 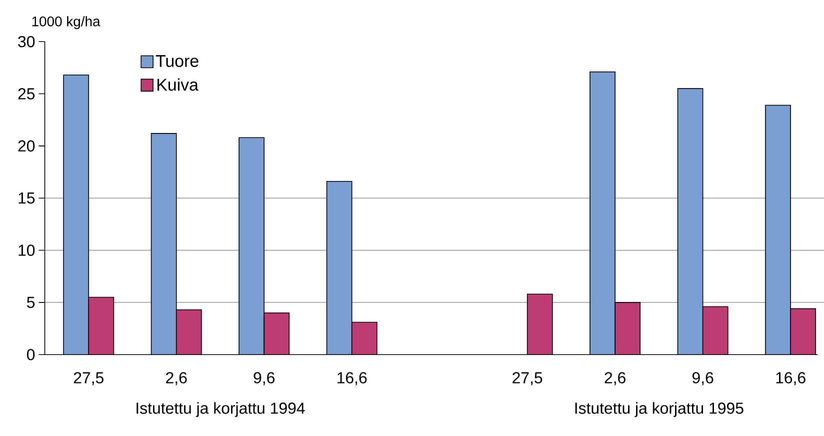 What do you see at coordinates (26, 198) in the screenshot?
I see `y-tick-label: 15` at bounding box center [26, 198].